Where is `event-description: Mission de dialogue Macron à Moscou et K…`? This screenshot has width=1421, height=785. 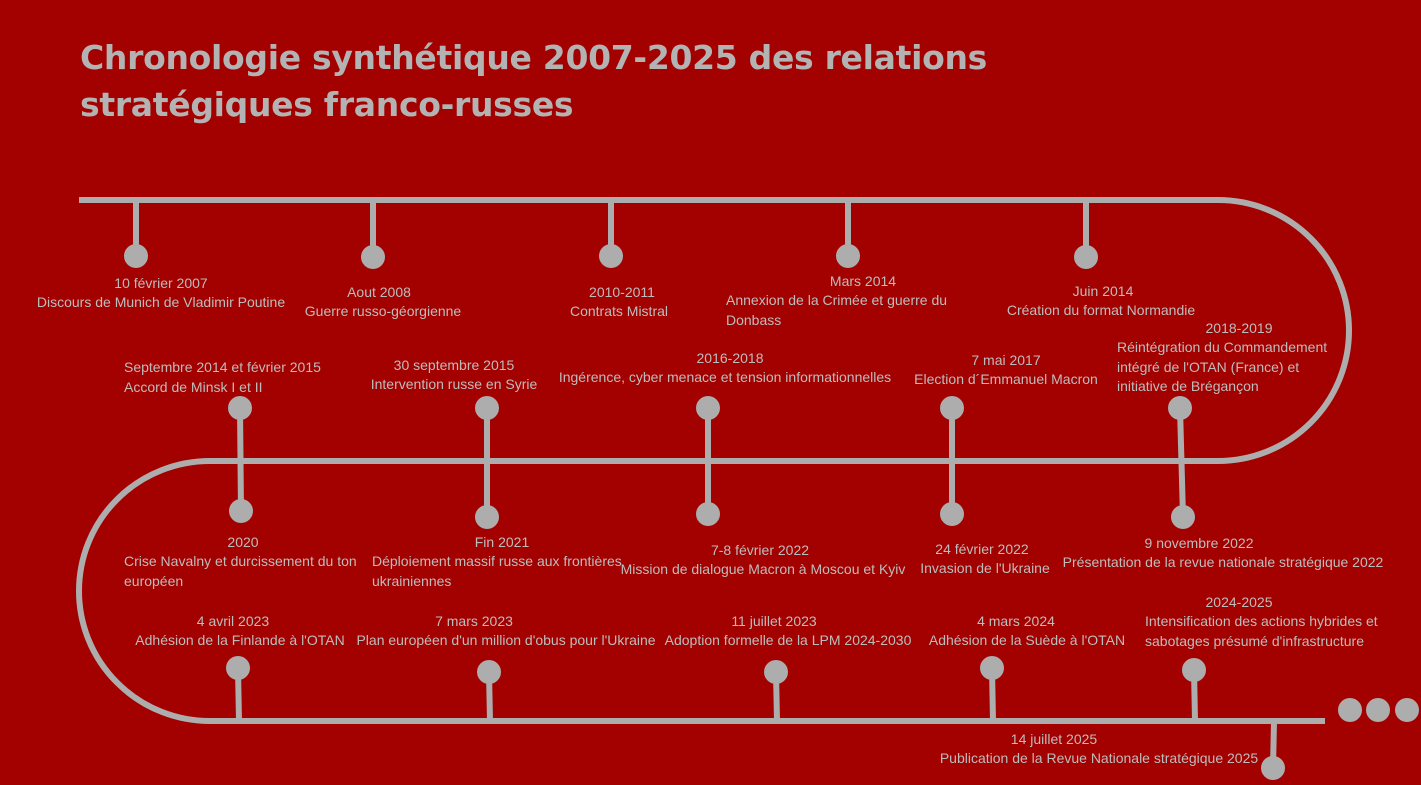 event-description: Mission de dialogue Macron à Moscou et K… is located at coordinates (763, 569).